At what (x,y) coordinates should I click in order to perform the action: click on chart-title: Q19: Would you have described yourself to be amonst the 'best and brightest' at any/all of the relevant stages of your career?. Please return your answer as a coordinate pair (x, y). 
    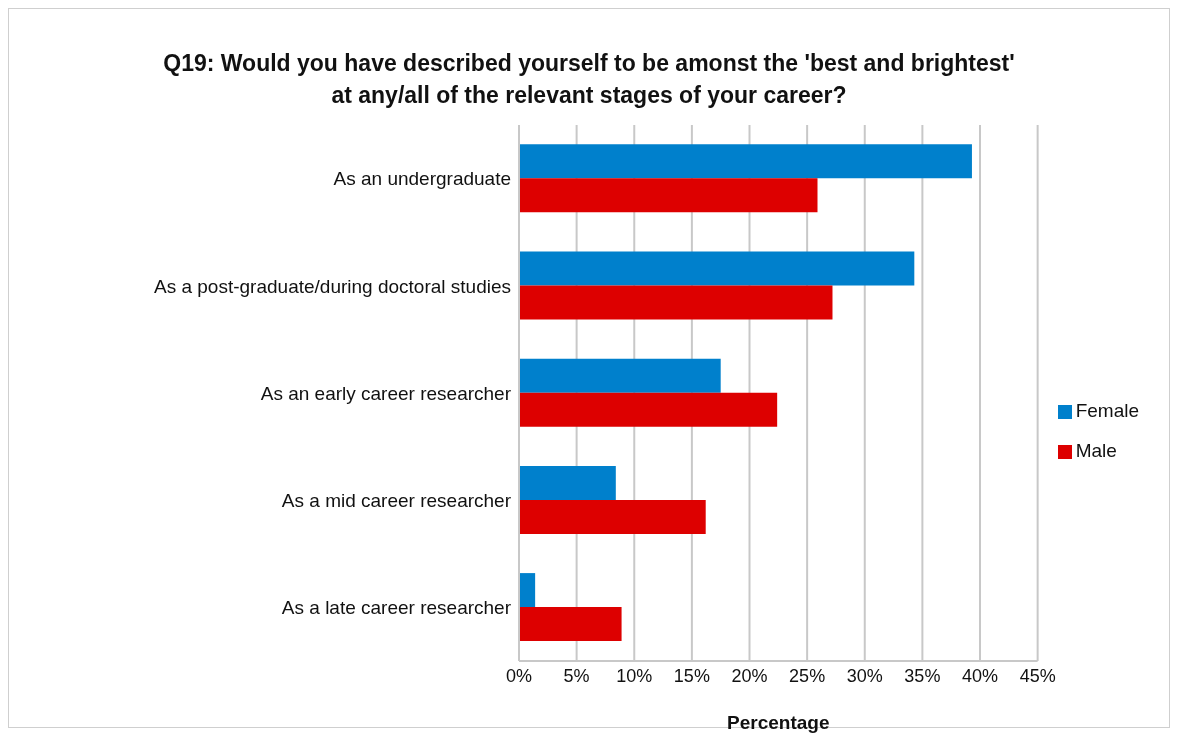
    Looking at the image, I should click on (589, 79).